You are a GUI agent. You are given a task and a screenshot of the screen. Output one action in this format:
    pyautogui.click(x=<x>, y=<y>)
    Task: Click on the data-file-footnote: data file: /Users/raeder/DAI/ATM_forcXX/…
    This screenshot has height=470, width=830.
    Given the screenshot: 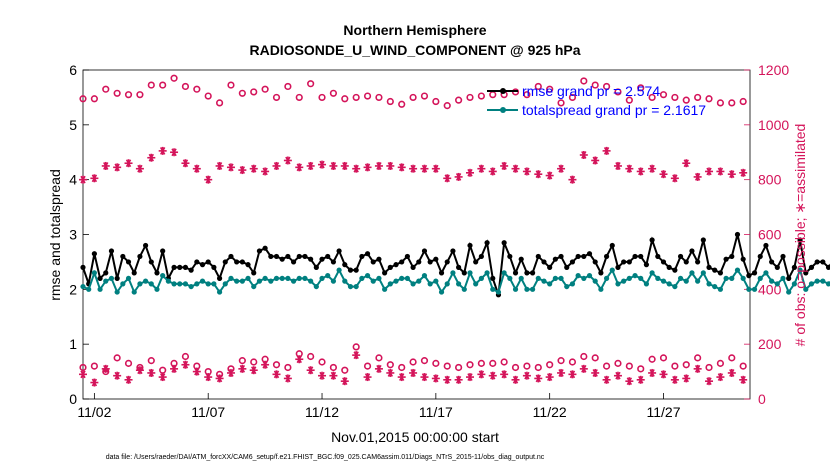 What is the action you would take?
    pyautogui.click(x=325, y=457)
    